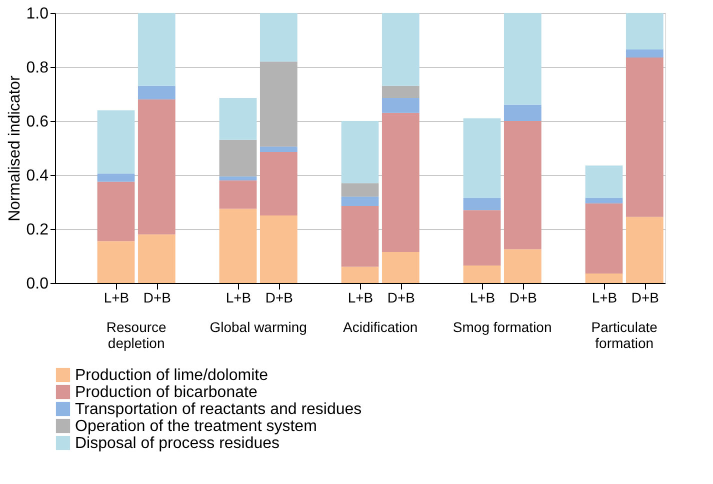 Image resolution: width=713 pixels, height=484 pixels. What do you see at coordinates (37, 122) in the screenshot?
I see `y-tick-label: 0.6` at bounding box center [37, 122].